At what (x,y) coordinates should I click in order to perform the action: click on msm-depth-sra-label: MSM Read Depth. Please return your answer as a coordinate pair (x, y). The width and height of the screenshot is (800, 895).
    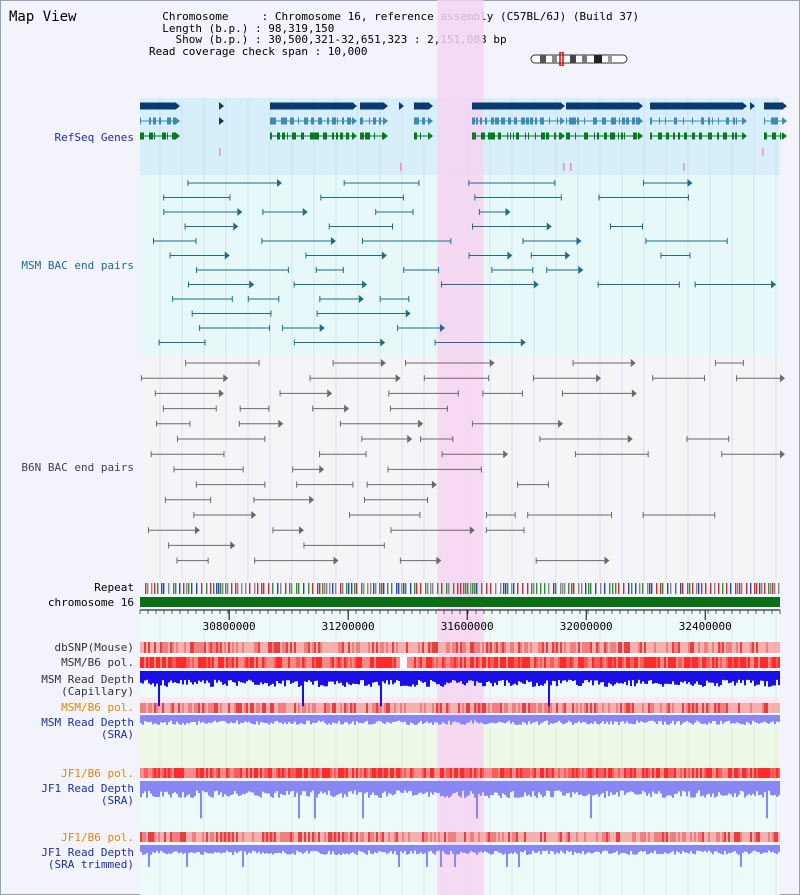
    Looking at the image, I should click on (87, 722).